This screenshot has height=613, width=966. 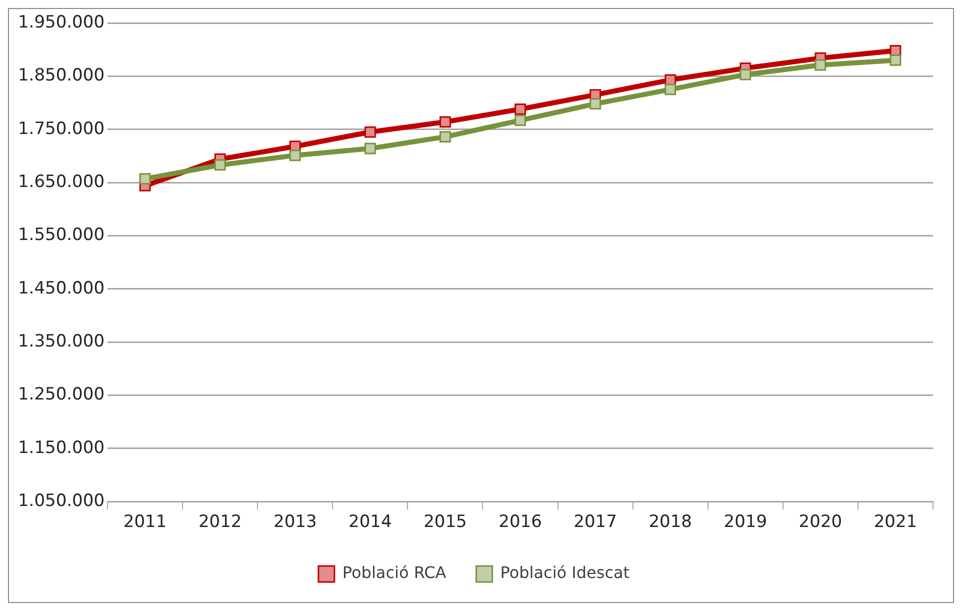 What do you see at coordinates (61, 394) in the screenshot?
I see `y-tick-label: 1.250.000` at bounding box center [61, 394].